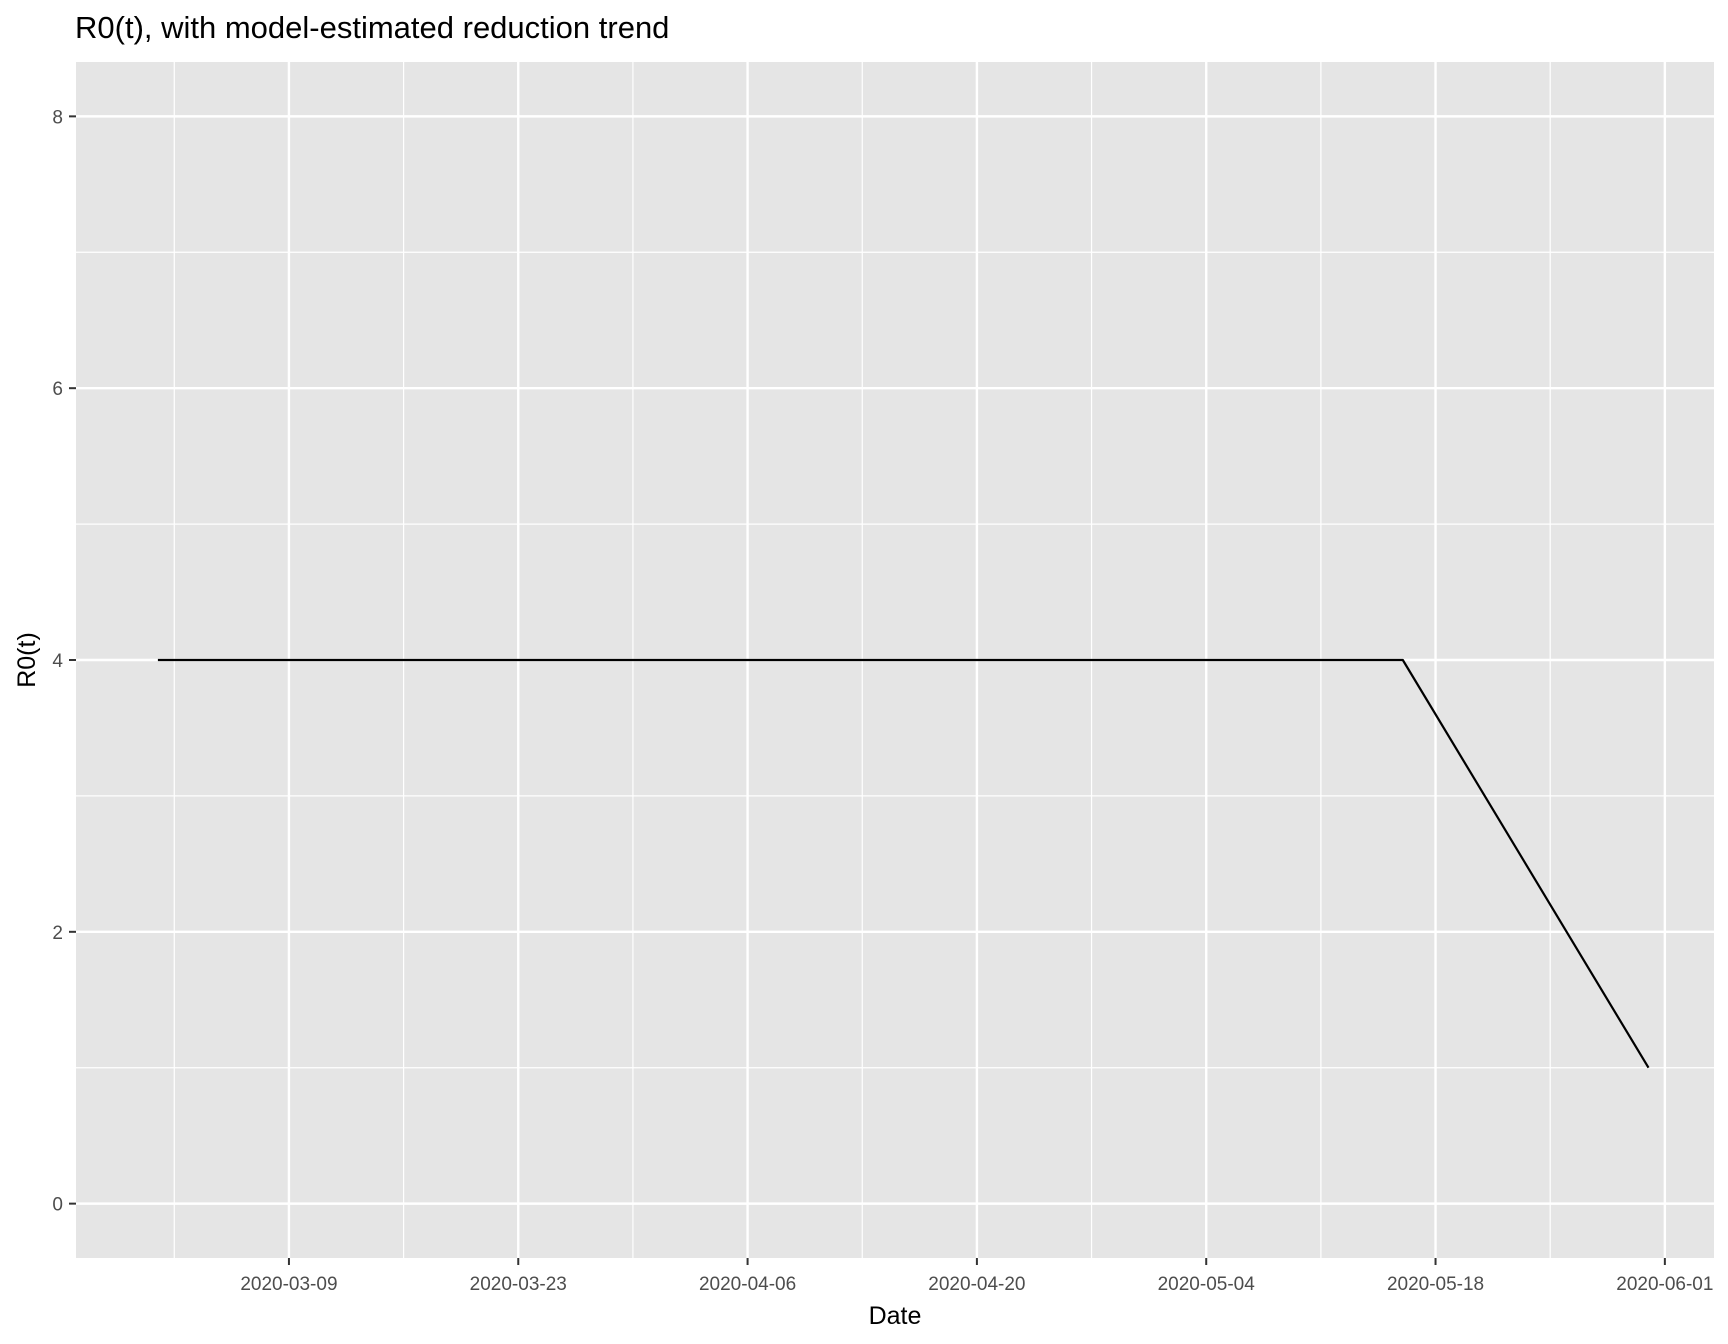  I want to click on y-tick-label: 2, so click(57, 933).